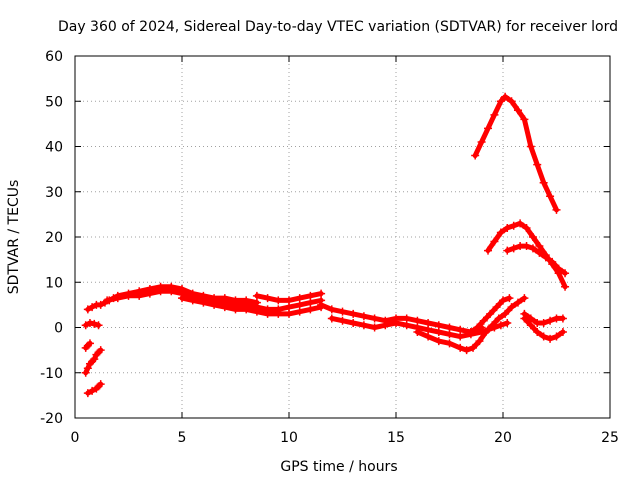 Image resolution: width=640 pixels, height=480 pixels. What do you see at coordinates (54, 148) in the screenshot?
I see `y-tick-label: 40` at bounding box center [54, 148].